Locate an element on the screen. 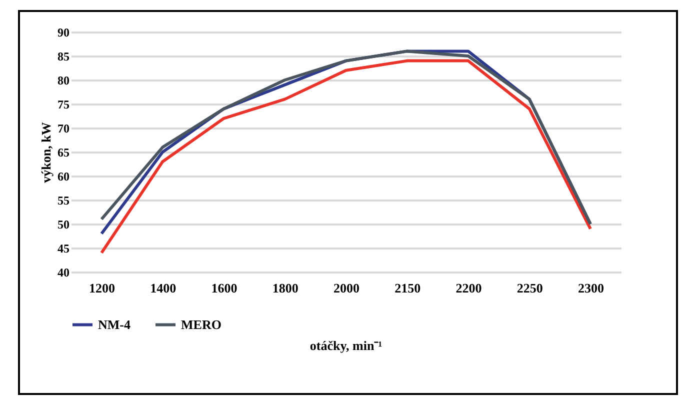 This screenshot has height=401, width=681. x-tick-label: 1400 is located at coordinates (163, 288).